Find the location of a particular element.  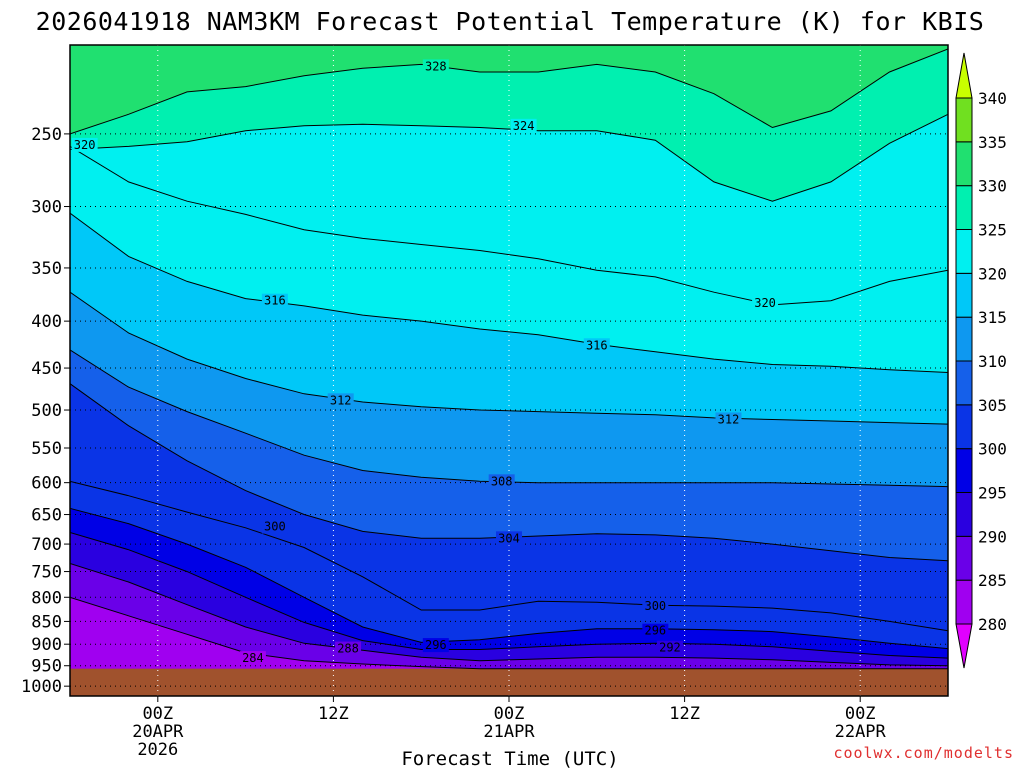

contour-label-text: 328 is located at coordinates (436, 66).